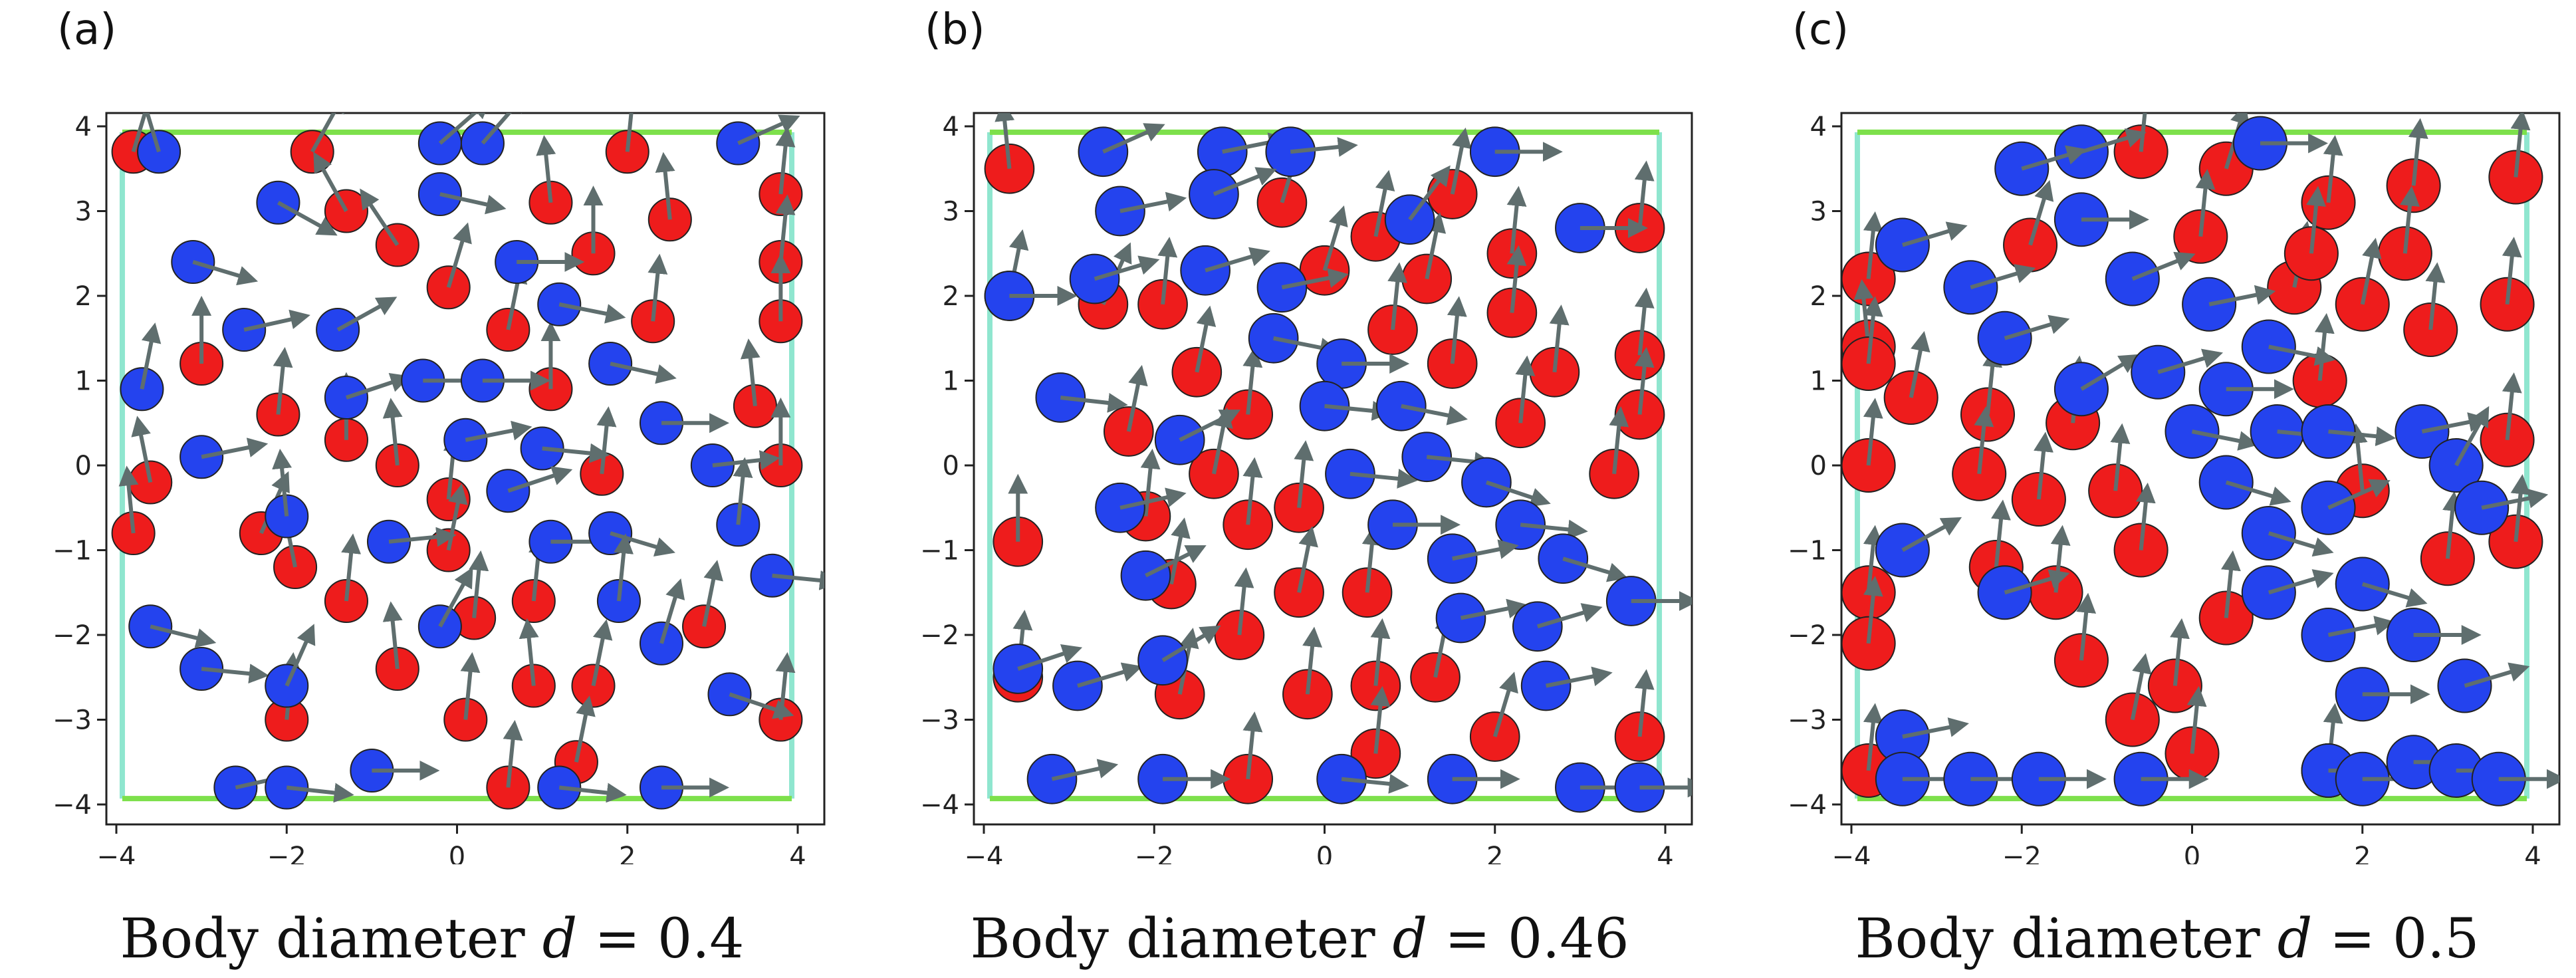 The height and width of the screenshot is (978, 2576). I want to click on y-tick-label: 2, so click(951, 296).